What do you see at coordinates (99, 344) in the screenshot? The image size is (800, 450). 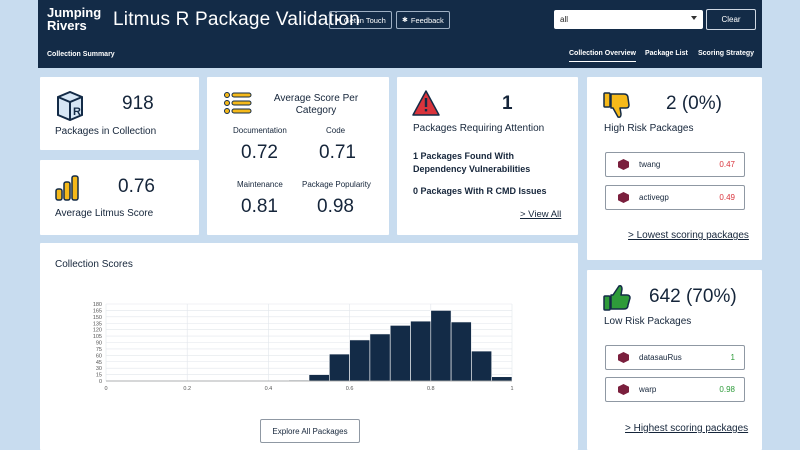 I see `y-tick-label: 90` at bounding box center [99, 344].